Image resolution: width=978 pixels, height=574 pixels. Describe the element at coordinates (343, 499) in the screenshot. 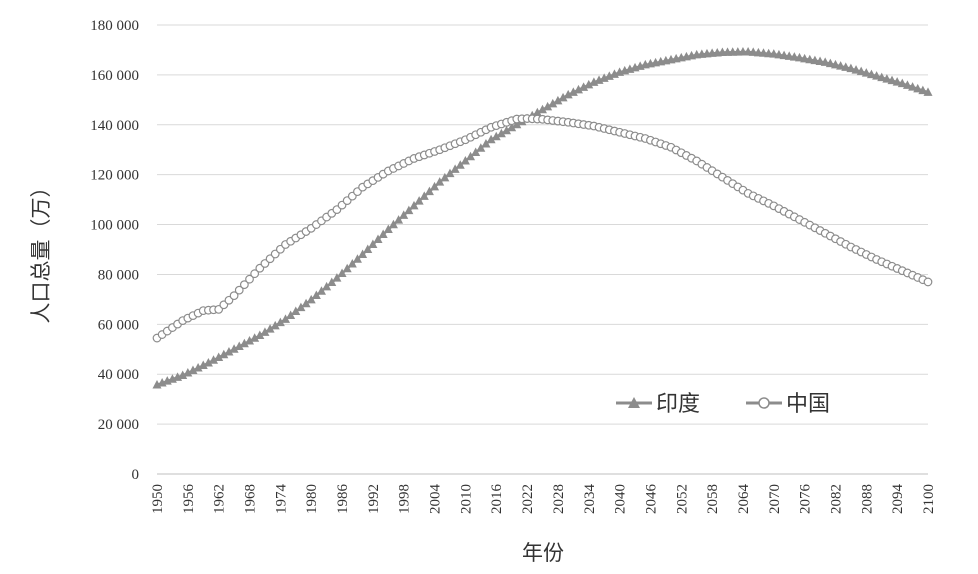

I see `x-tick-label: 1986` at that location.